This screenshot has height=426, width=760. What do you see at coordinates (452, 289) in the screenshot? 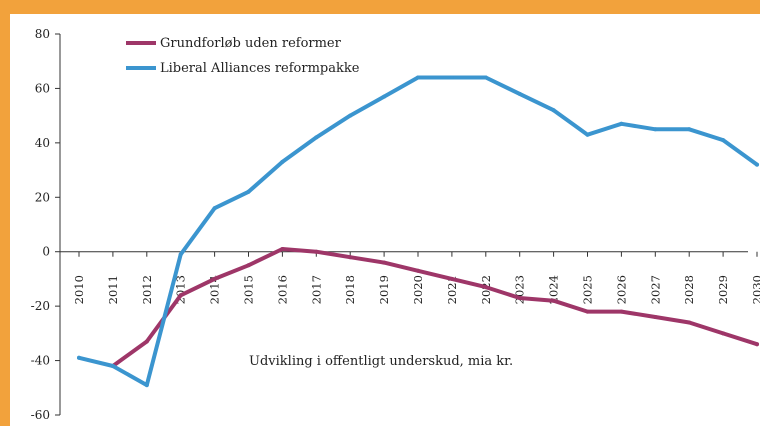
I see `x-tick-label: 2021` at bounding box center [452, 289].